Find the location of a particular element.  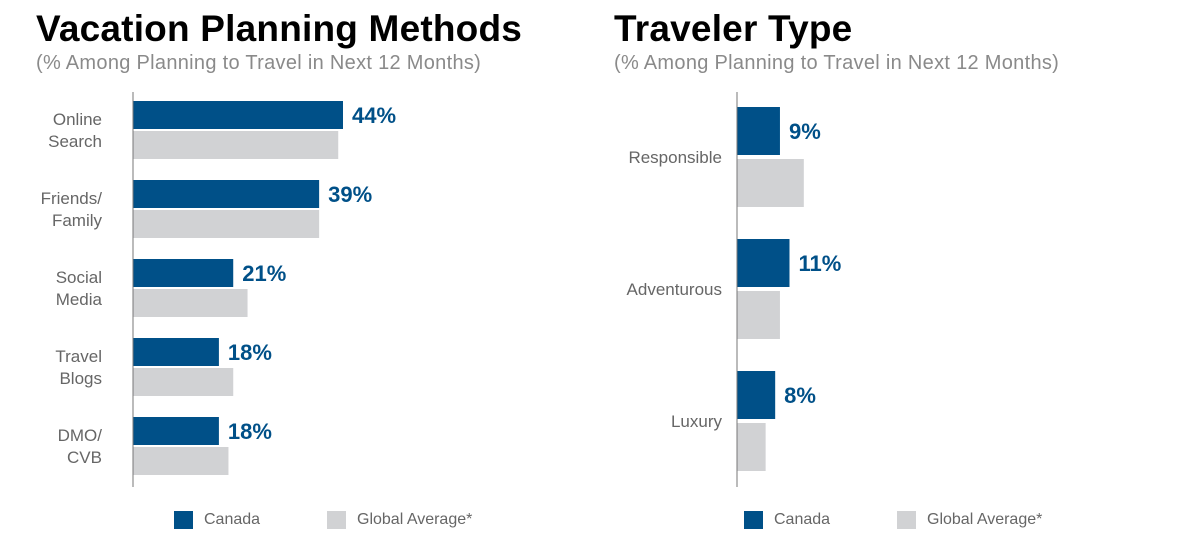

bar-canada-online-search is located at coordinates (238, 115).